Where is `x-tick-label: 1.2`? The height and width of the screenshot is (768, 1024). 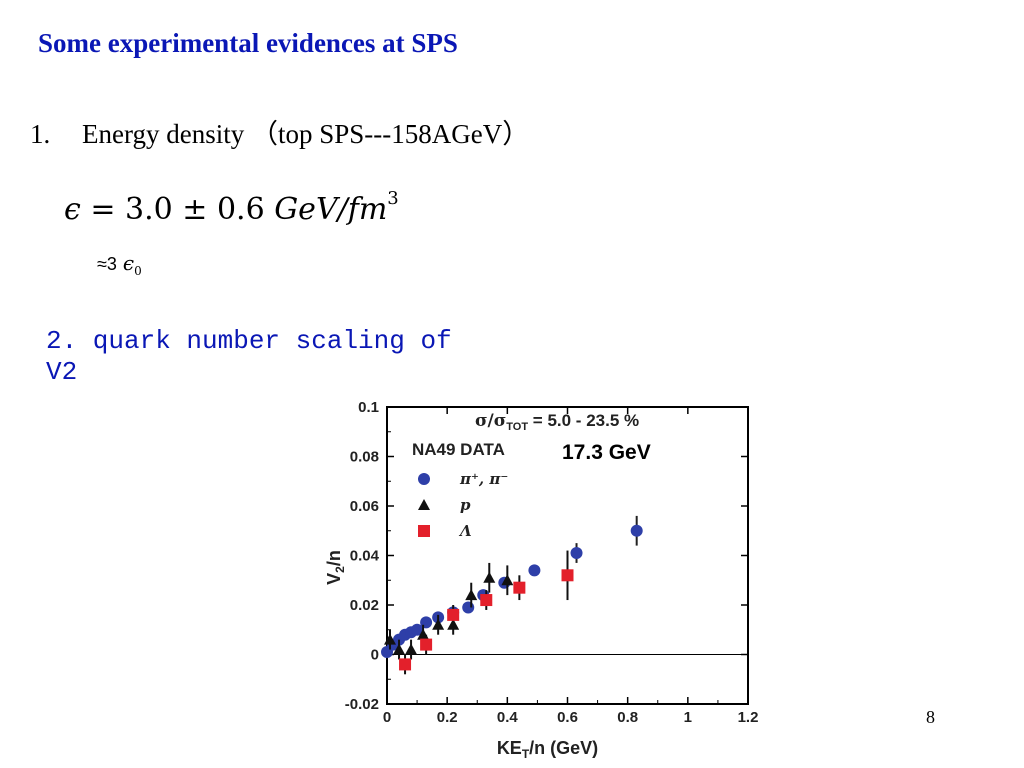 x-tick-label: 1.2 is located at coordinates (748, 717).